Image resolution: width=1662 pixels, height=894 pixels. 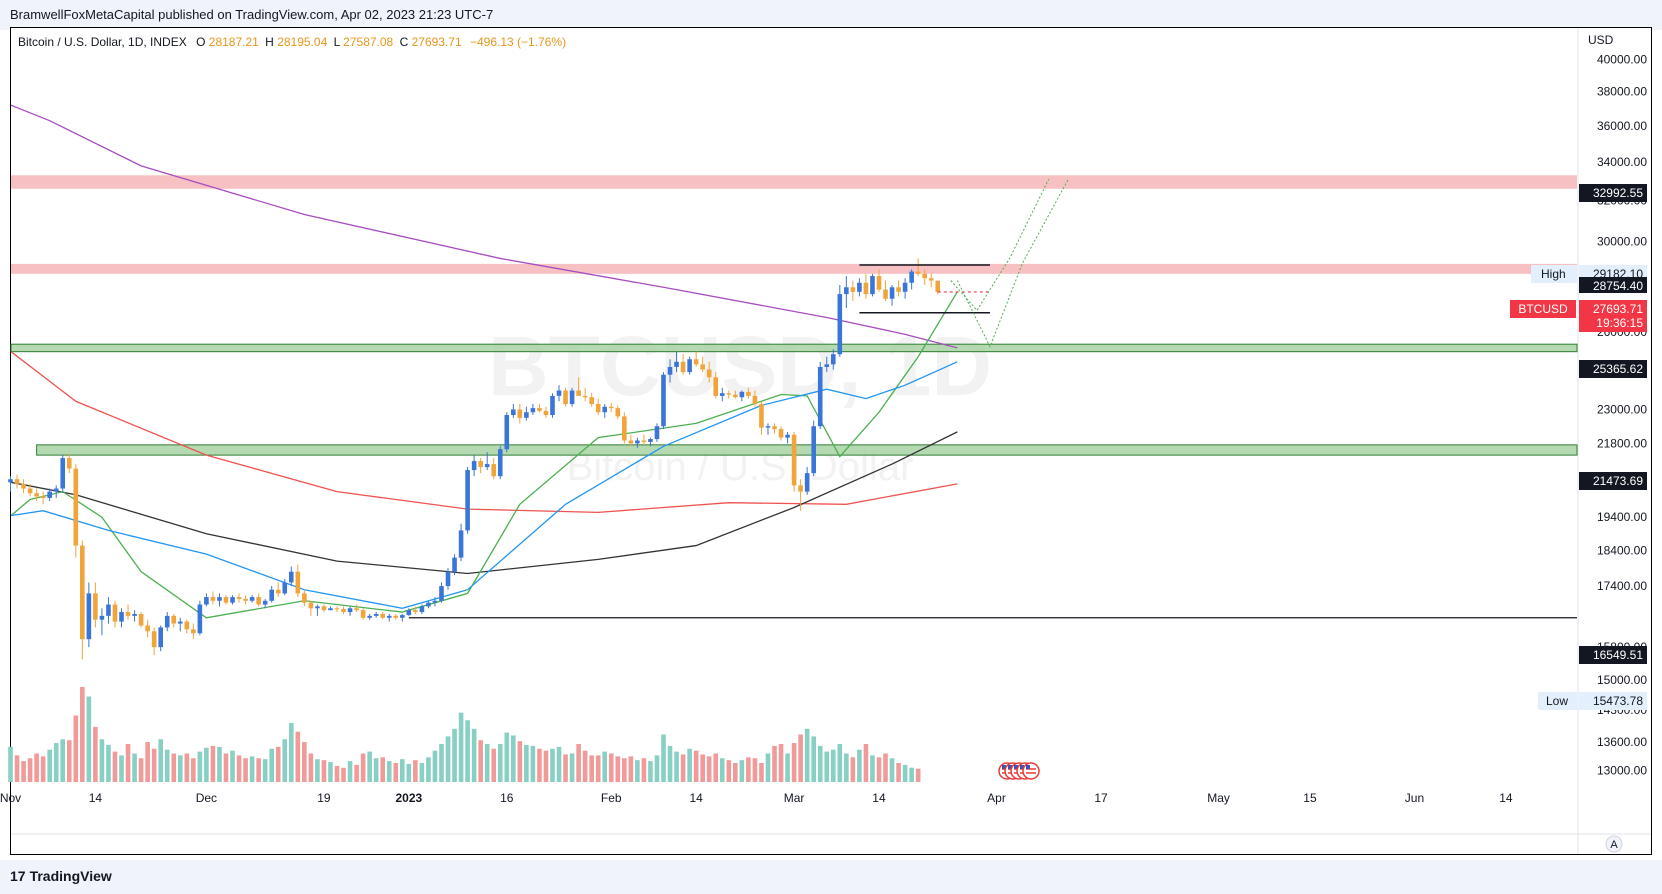 I want to click on current-price-text: 27693.71, so click(x=1618, y=309).